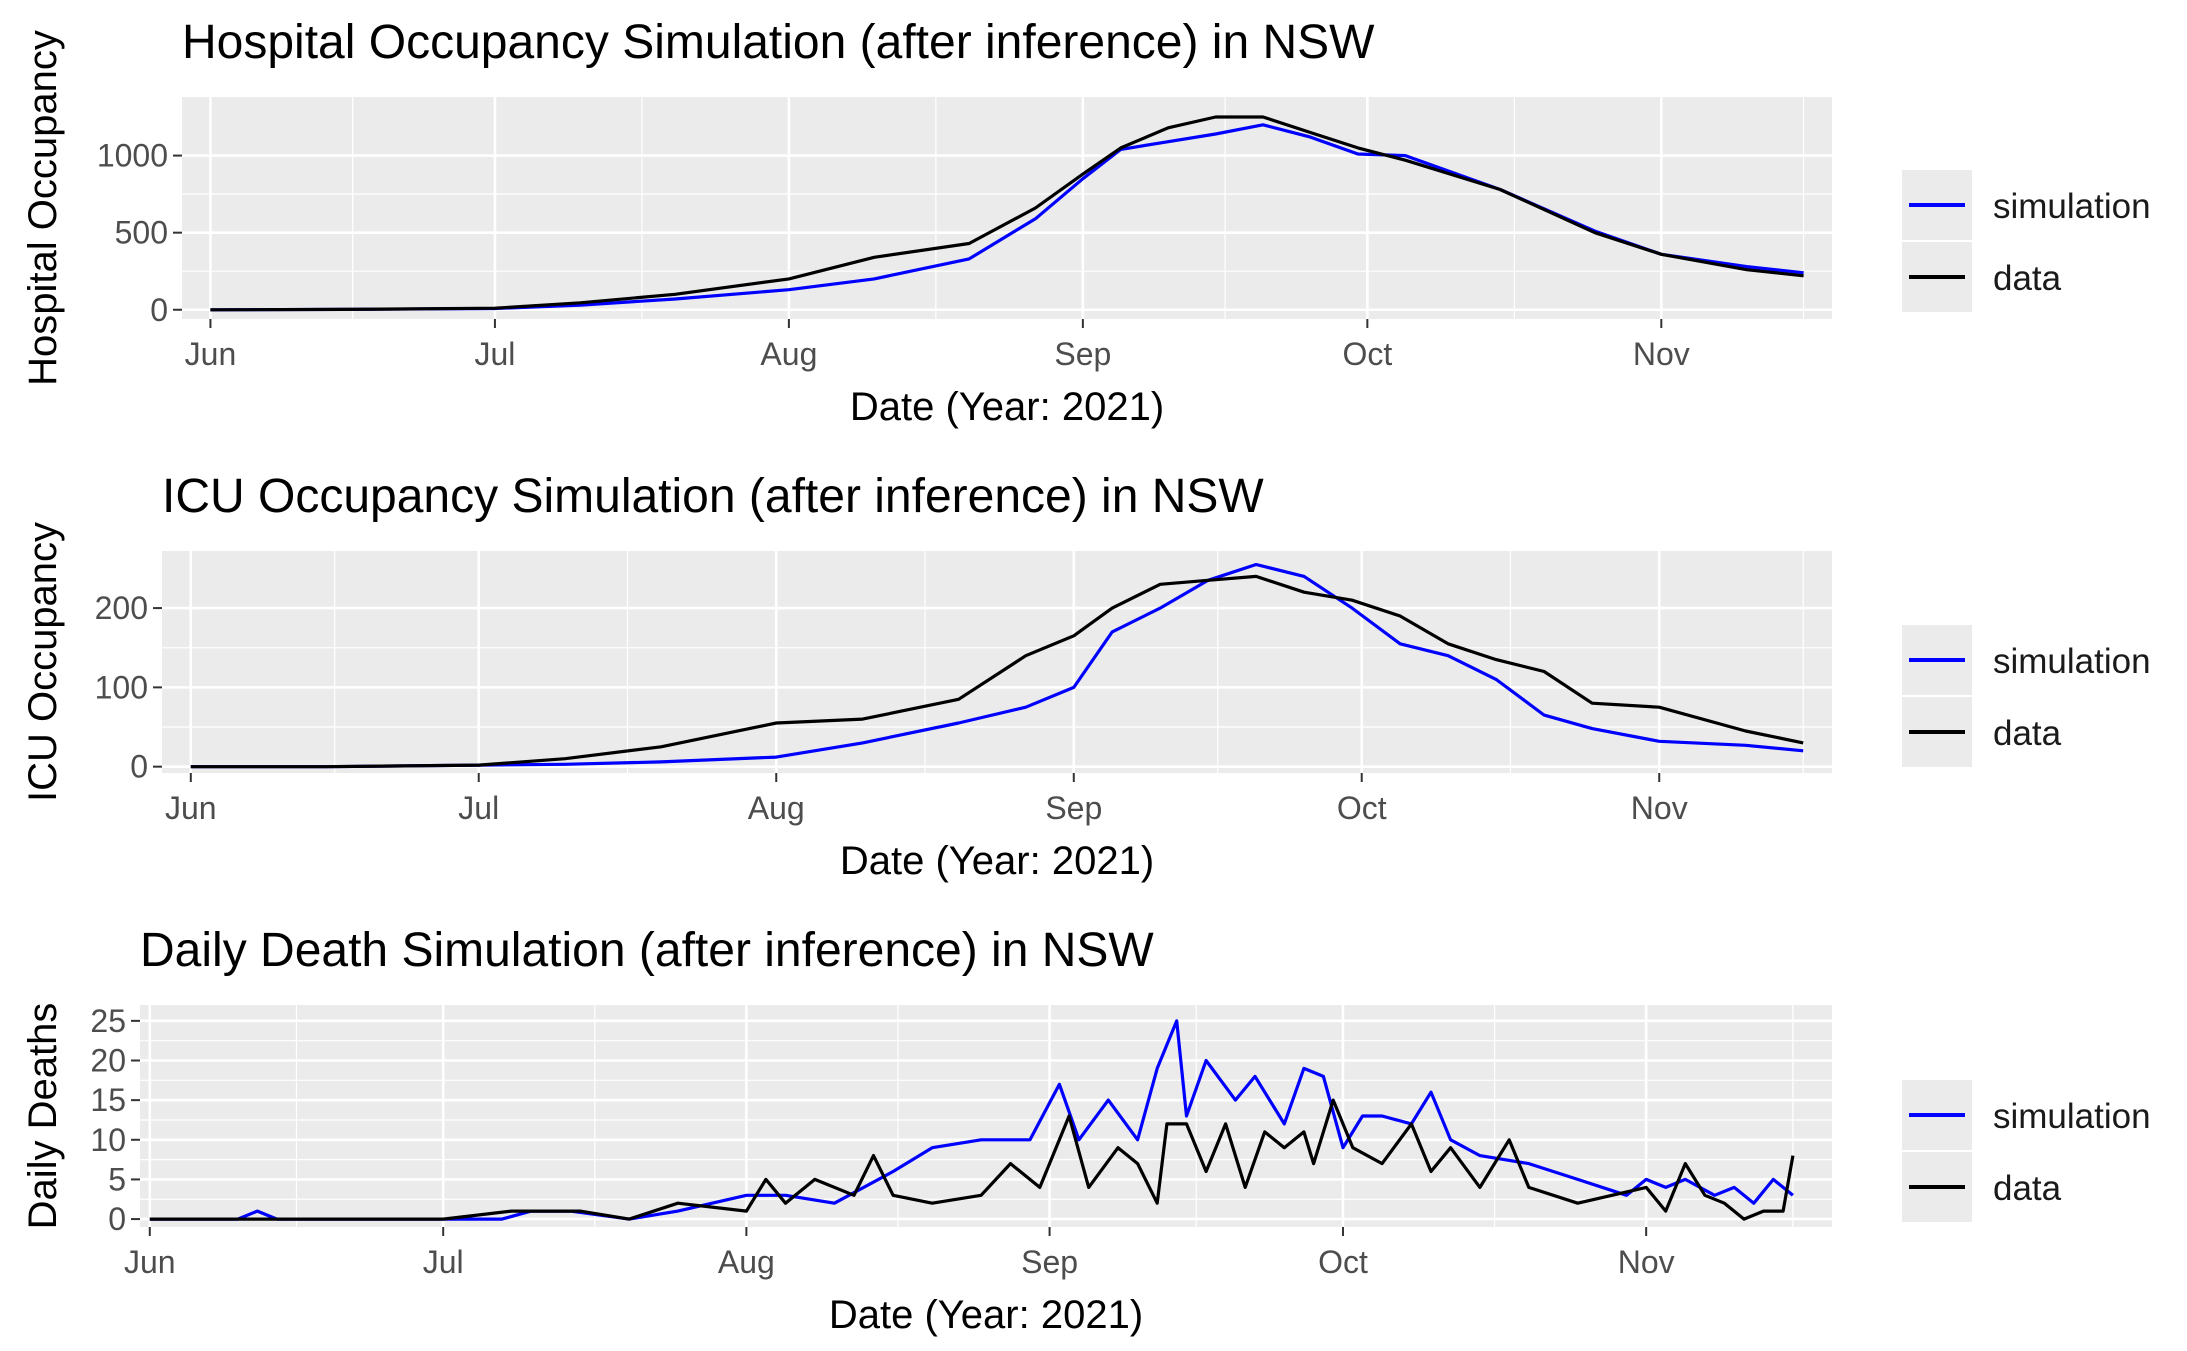 Image resolution: width=2187 pixels, height=1351 pixels. I want to click on icu-y-ticks: 0 100 200, so click(128, 687).